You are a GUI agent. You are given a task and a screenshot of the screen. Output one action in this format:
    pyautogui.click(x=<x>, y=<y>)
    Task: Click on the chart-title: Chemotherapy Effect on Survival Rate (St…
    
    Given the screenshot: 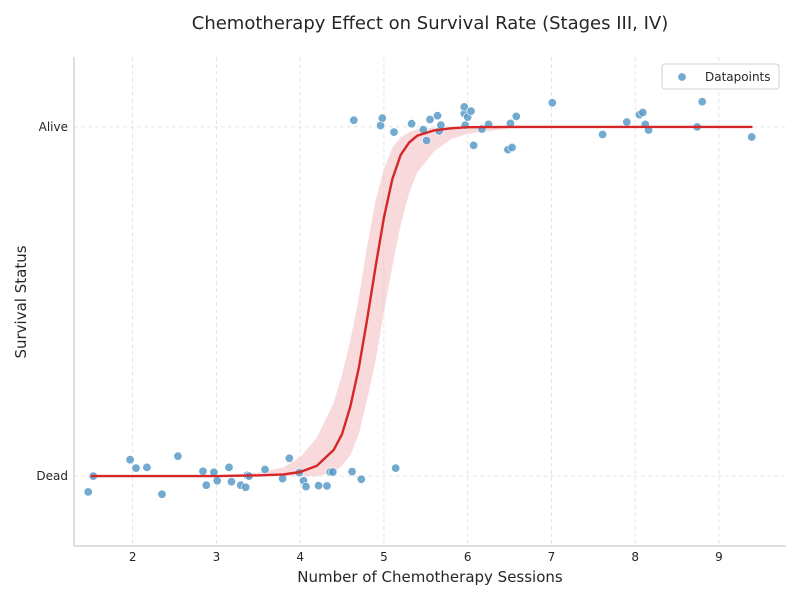 What is the action you would take?
    pyautogui.click(x=430, y=23)
    